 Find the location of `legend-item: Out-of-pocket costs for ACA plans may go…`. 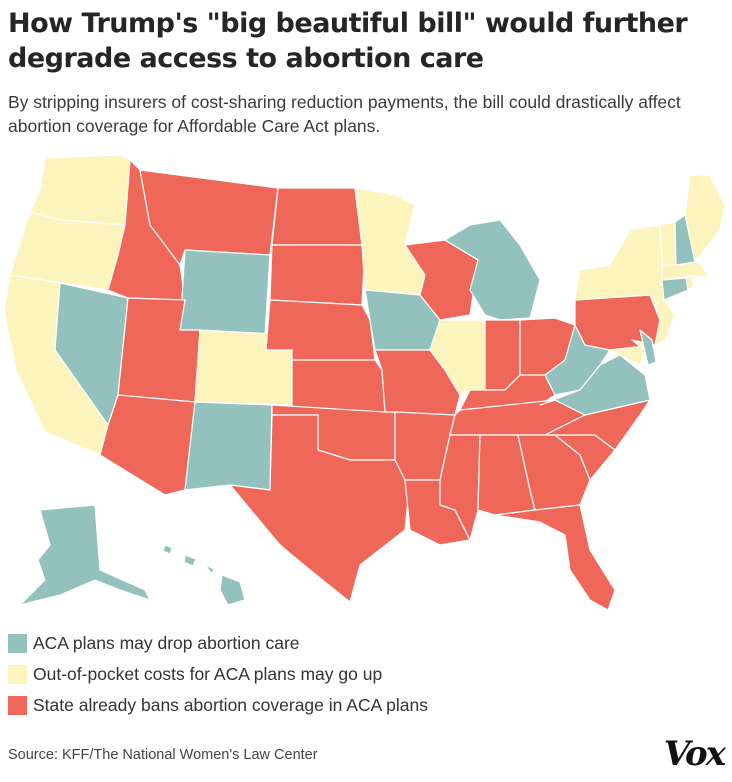

legend-item: Out-of-pocket costs for ACA plans may go… is located at coordinates (218, 674).